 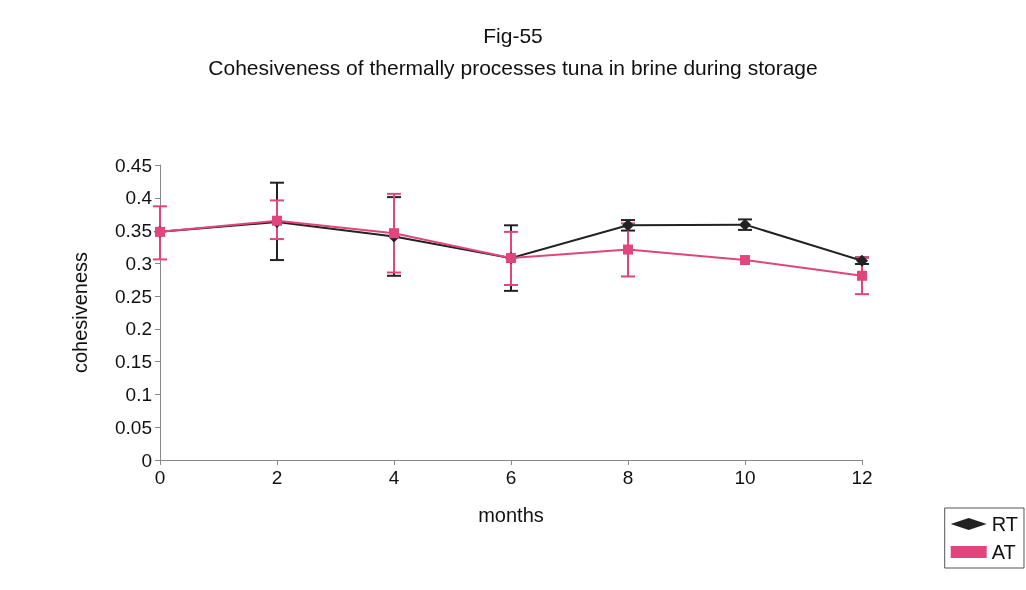 I want to click on x-tick-label: 0, so click(x=160, y=477).